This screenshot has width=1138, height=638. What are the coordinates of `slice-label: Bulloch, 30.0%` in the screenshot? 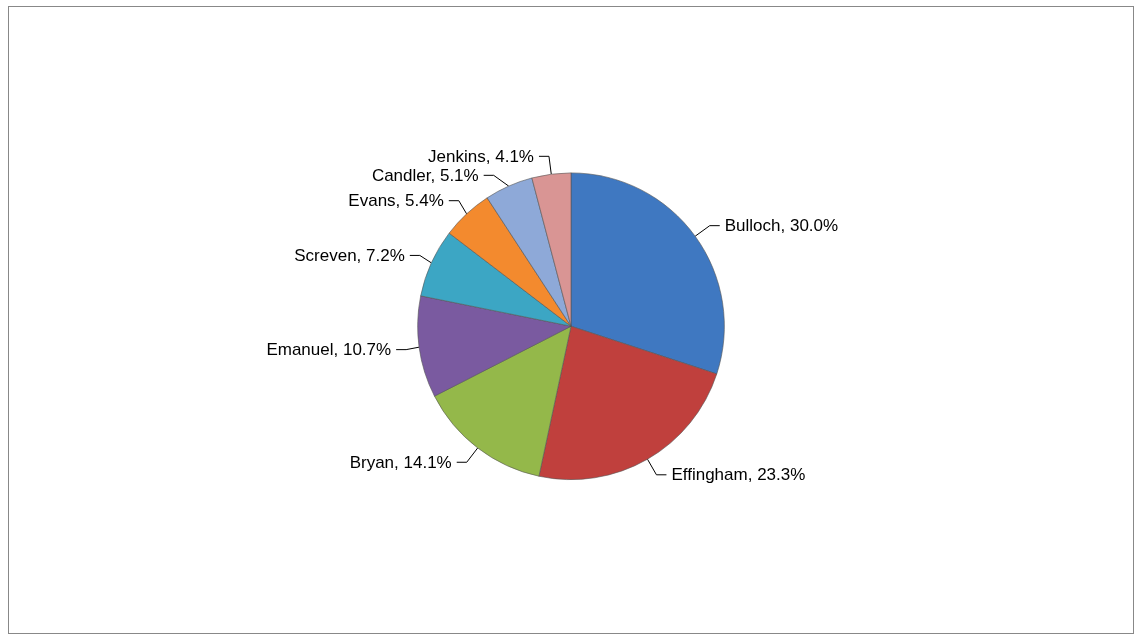 It's located at (781, 226).